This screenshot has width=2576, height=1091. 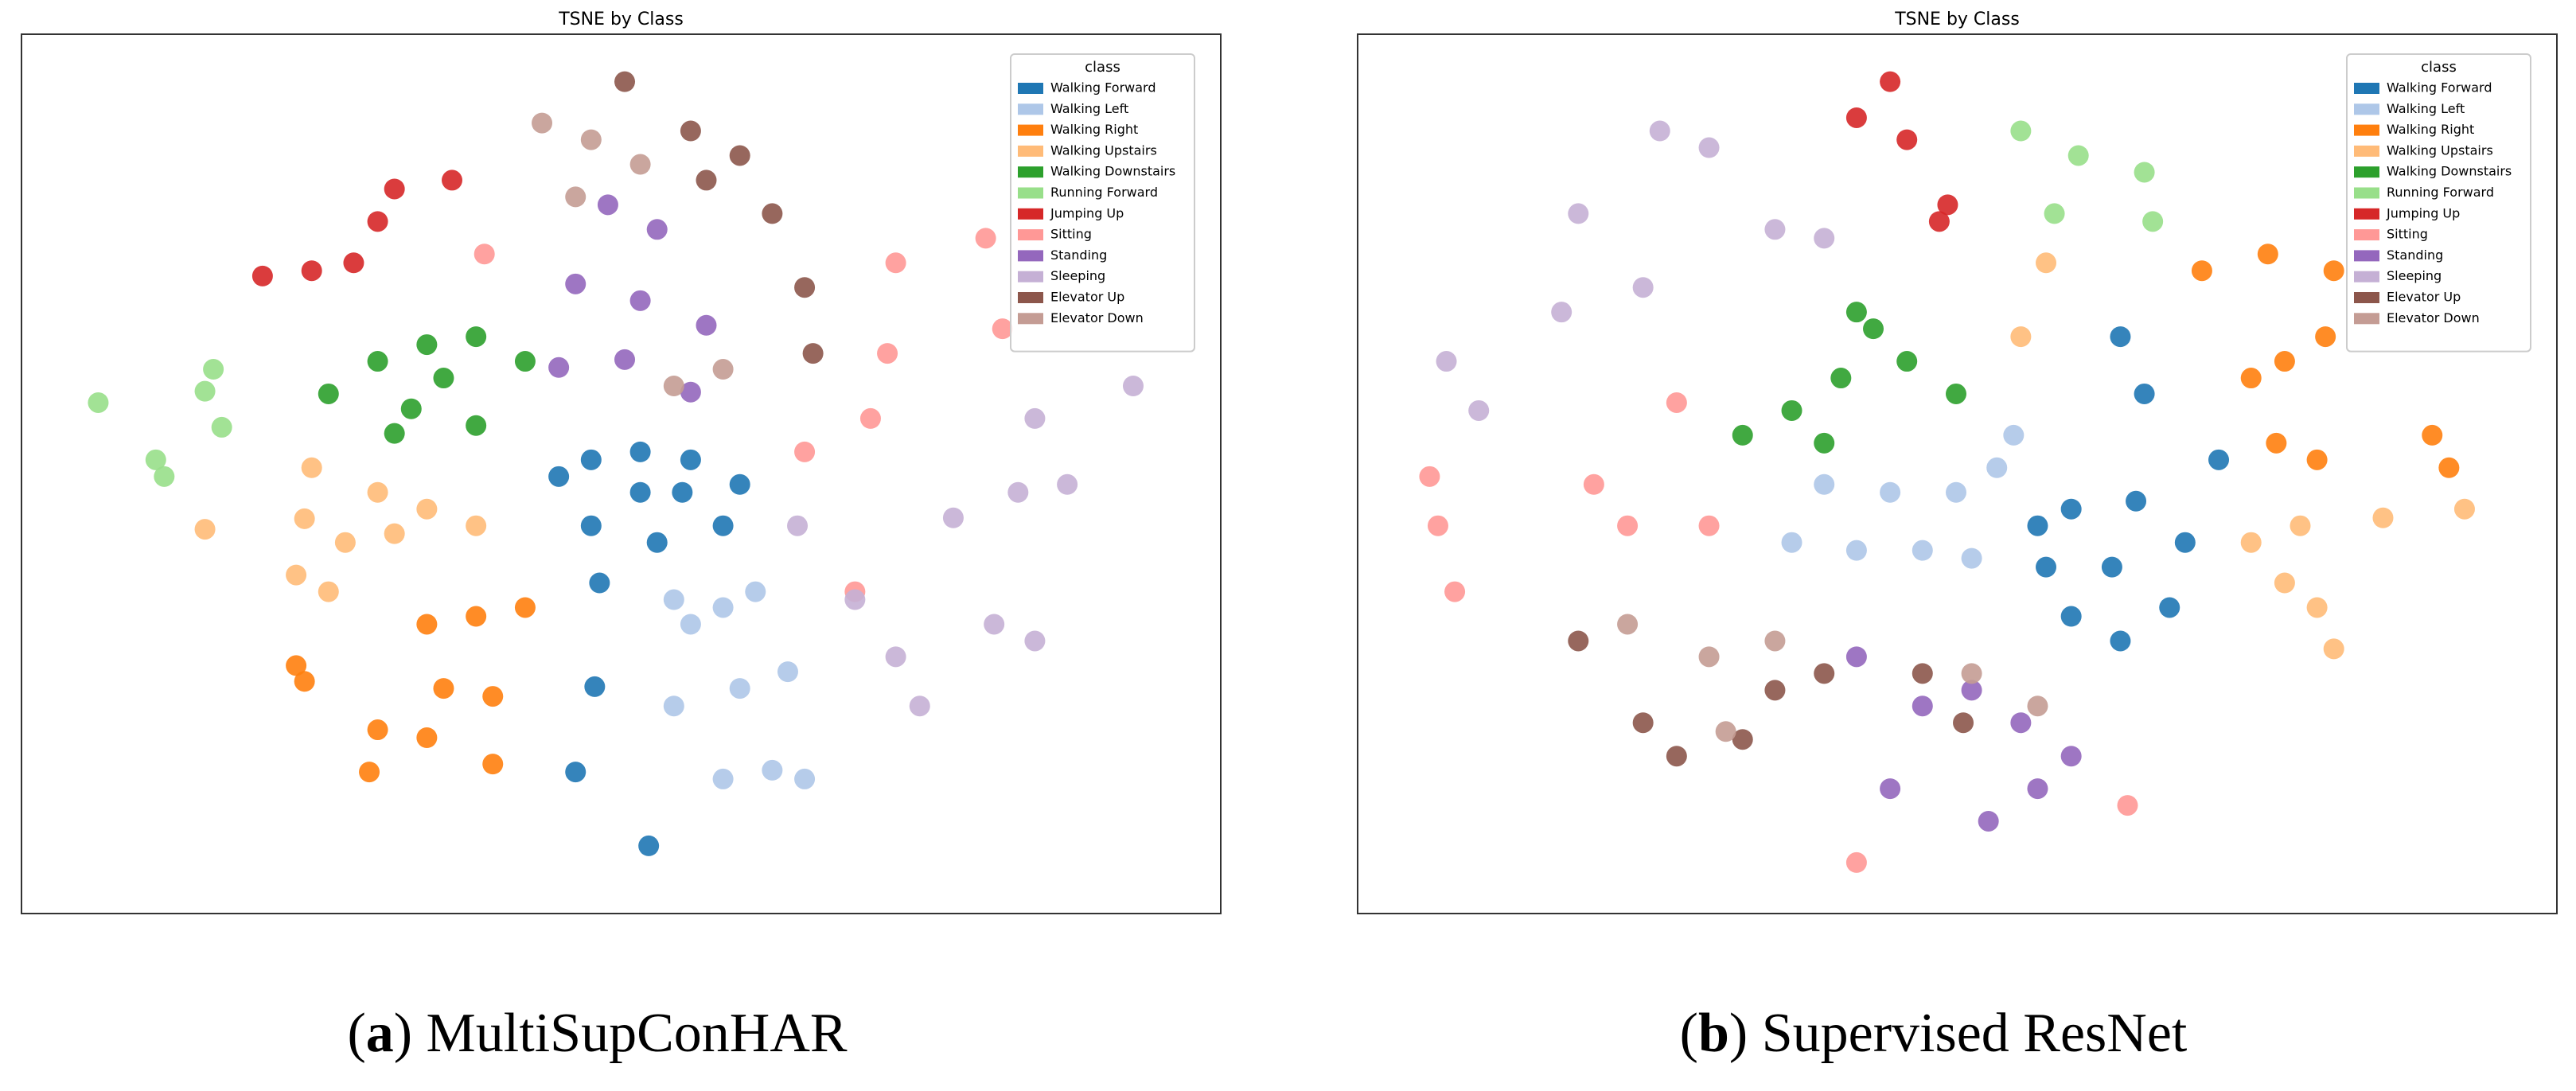 I want to click on legend-label: Elevator Up, so click(x=1087, y=297).